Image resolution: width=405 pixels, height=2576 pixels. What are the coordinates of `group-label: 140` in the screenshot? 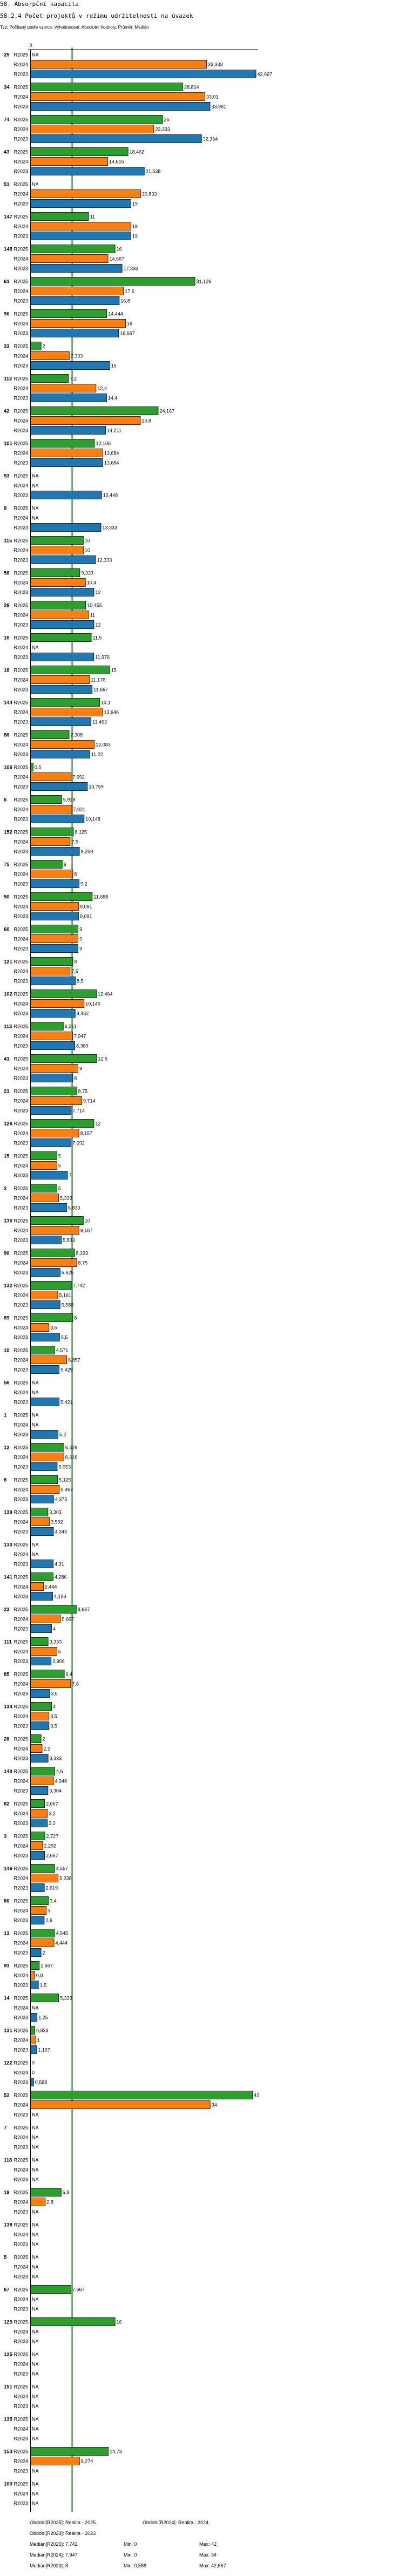 It's located at (8, 1772).